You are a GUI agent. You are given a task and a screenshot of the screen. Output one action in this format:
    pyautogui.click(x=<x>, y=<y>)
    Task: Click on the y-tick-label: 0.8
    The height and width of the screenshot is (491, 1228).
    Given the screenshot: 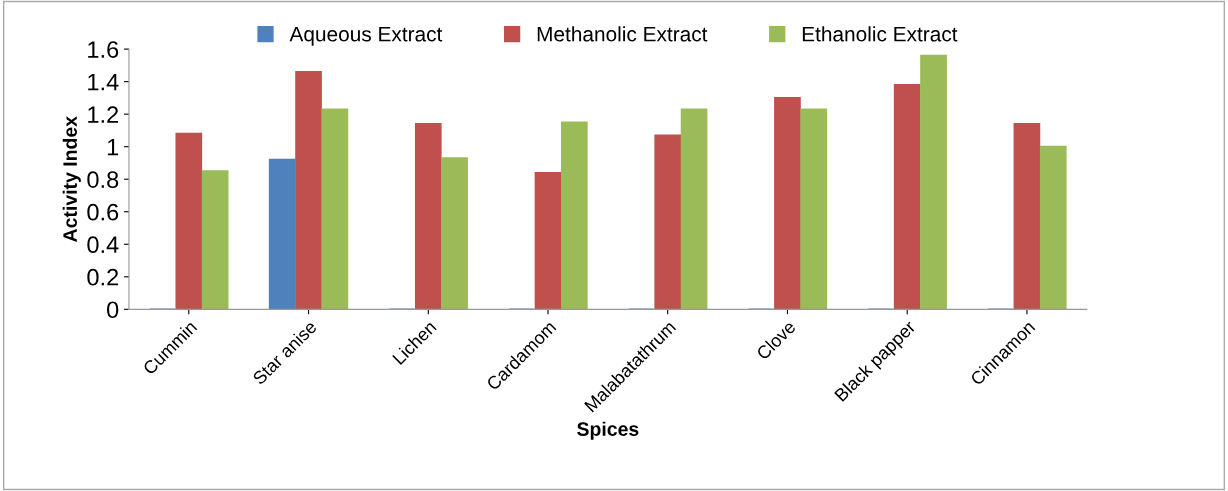 What is the action you would take?
    pyautogui.click(x=103, y=179)
    